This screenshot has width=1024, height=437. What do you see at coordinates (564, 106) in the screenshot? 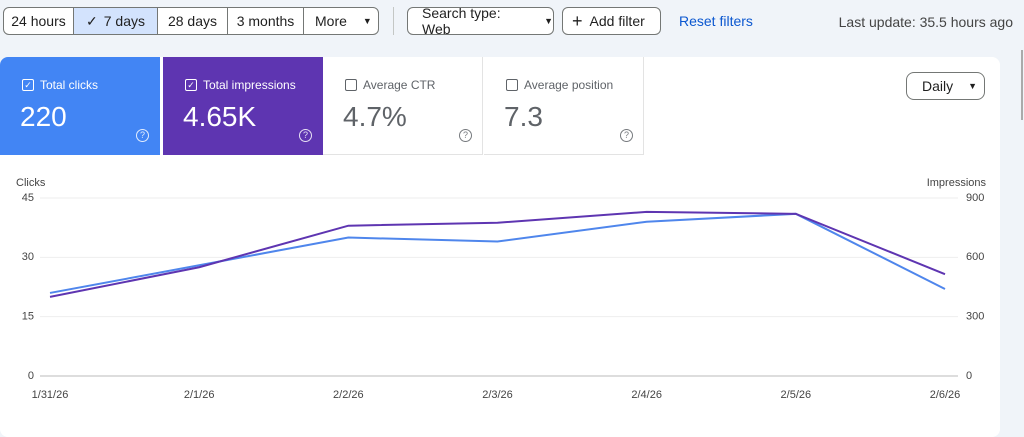
I see `metric-tile: Average position 7.3 ?` at bounding box center [564, 106].